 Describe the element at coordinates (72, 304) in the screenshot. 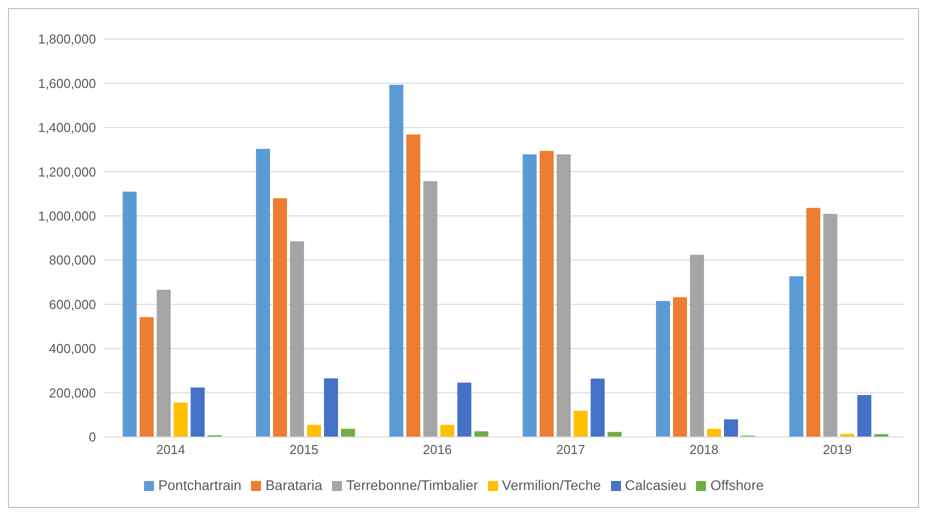

I see `y-tick-label: 600,000` at that location.